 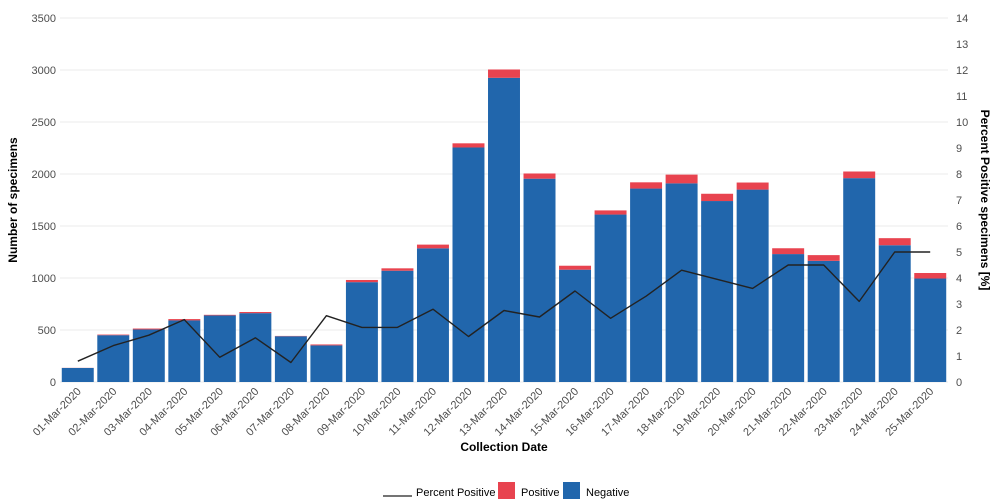 I want to click on y-tick-label: 500, so click(x=47, y=331).